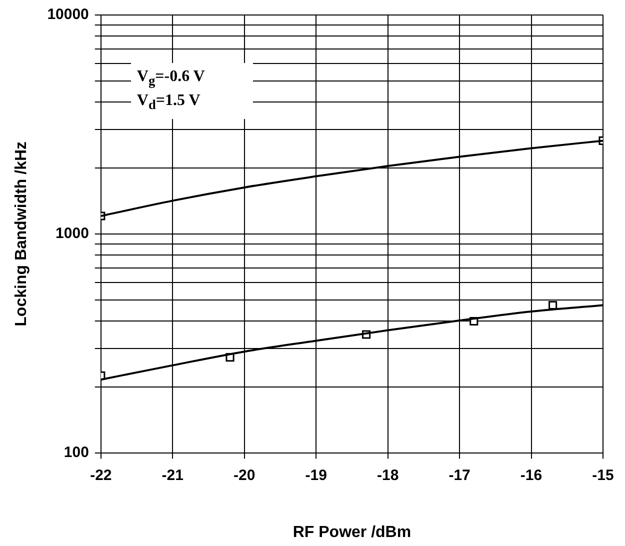 The height and width of the screenshot is (546, 625). What do you see at coordinates (72, 233) in the screenshot?
I see `y-tick-label: 1000` at bounding box center [72, 233].